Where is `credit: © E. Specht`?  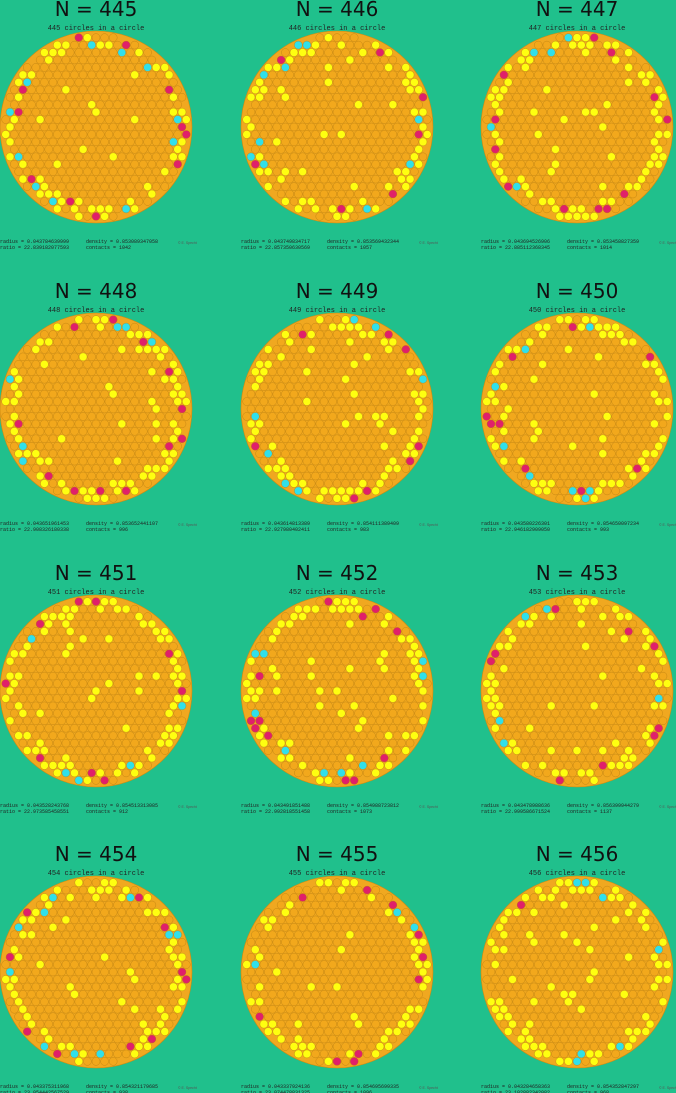
credit: © E. Specht is located at coordinates (667, 807).